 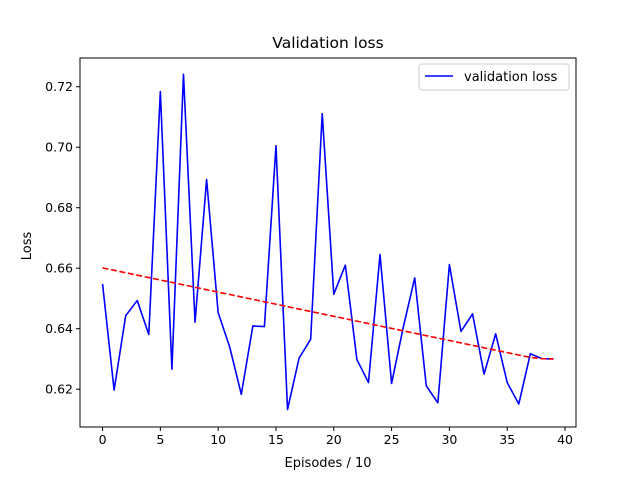 I want to click on y-tick-label: 0.70, so click(x=59, y=147).